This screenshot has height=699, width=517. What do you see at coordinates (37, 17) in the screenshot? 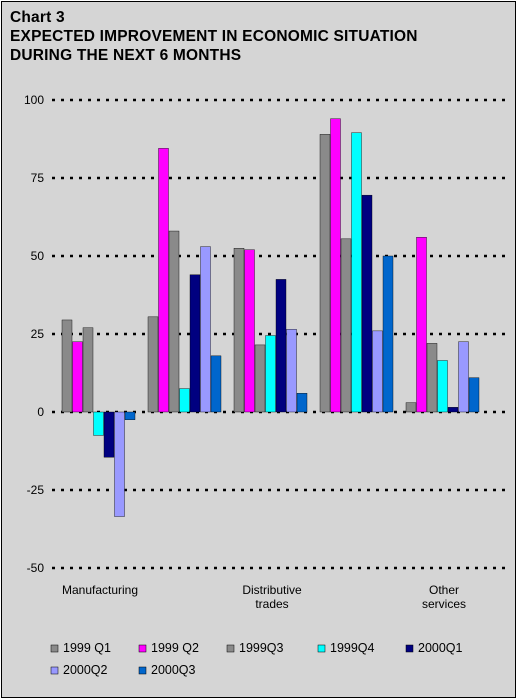
I see `chart-title-line-1: Chart 3` at bounding box center [37, 17].